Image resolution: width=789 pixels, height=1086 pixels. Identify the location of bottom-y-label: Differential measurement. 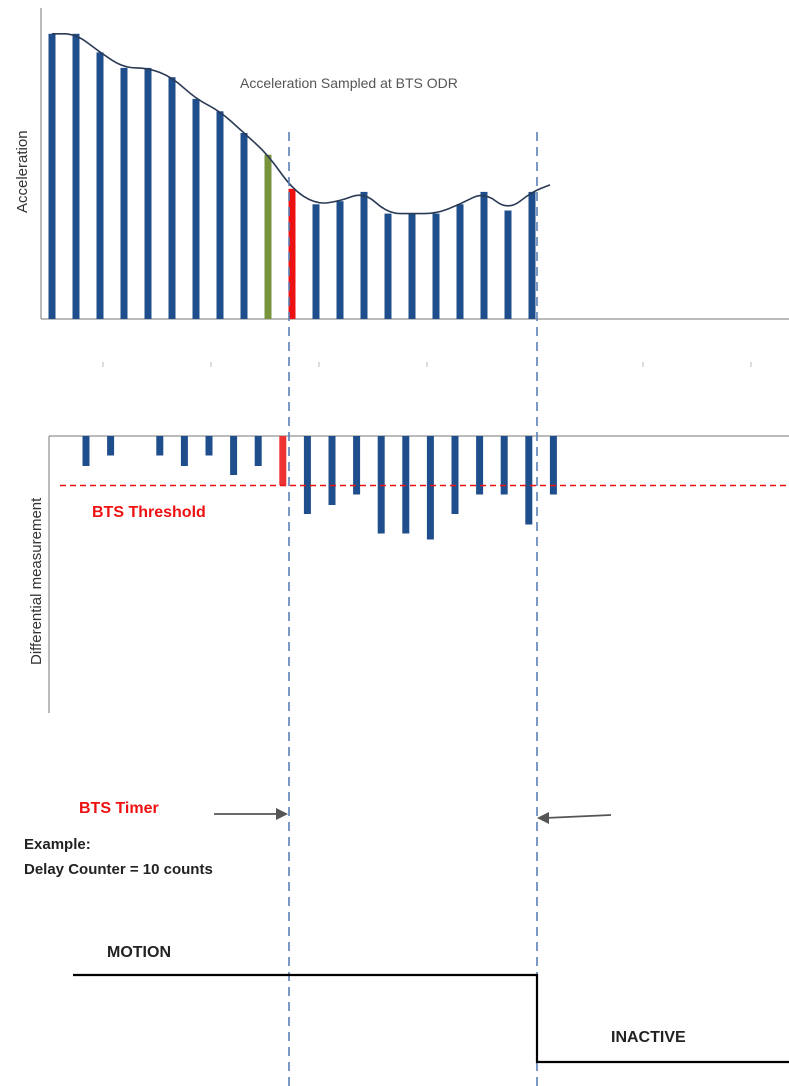
(36, 581).